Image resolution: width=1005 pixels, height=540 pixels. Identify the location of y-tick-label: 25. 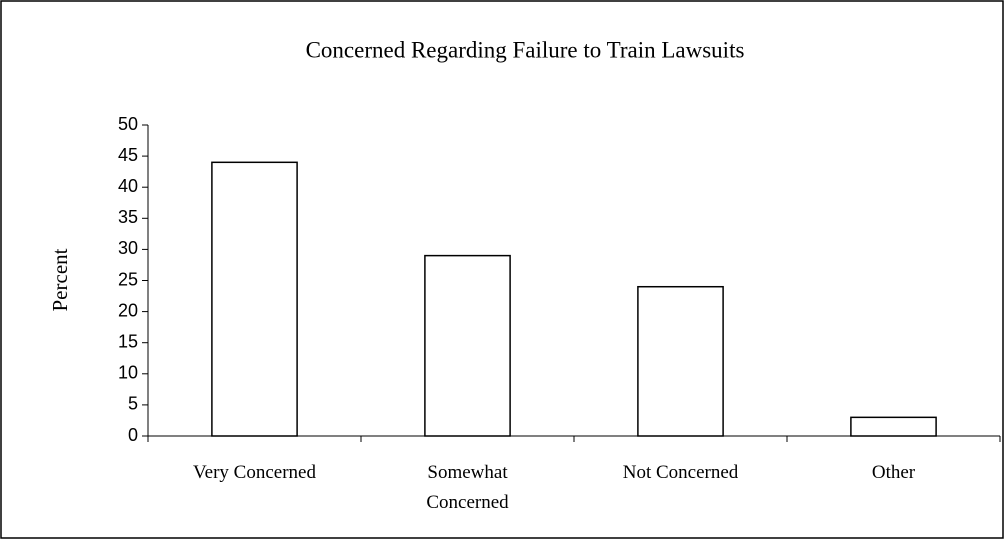
(128, 279).